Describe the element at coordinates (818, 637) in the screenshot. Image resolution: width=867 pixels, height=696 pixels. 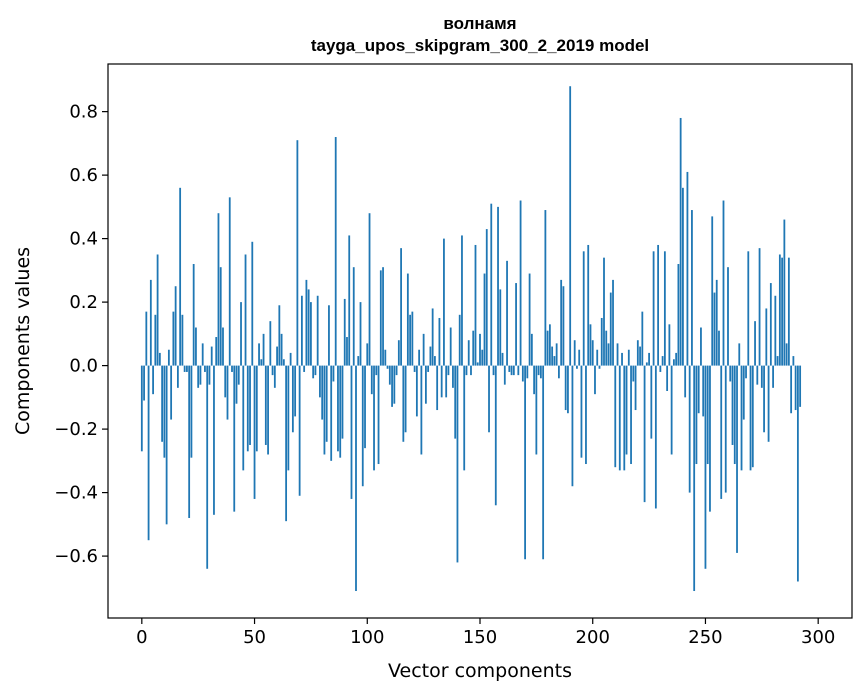
I see `x-tick-label: 300` at that location.